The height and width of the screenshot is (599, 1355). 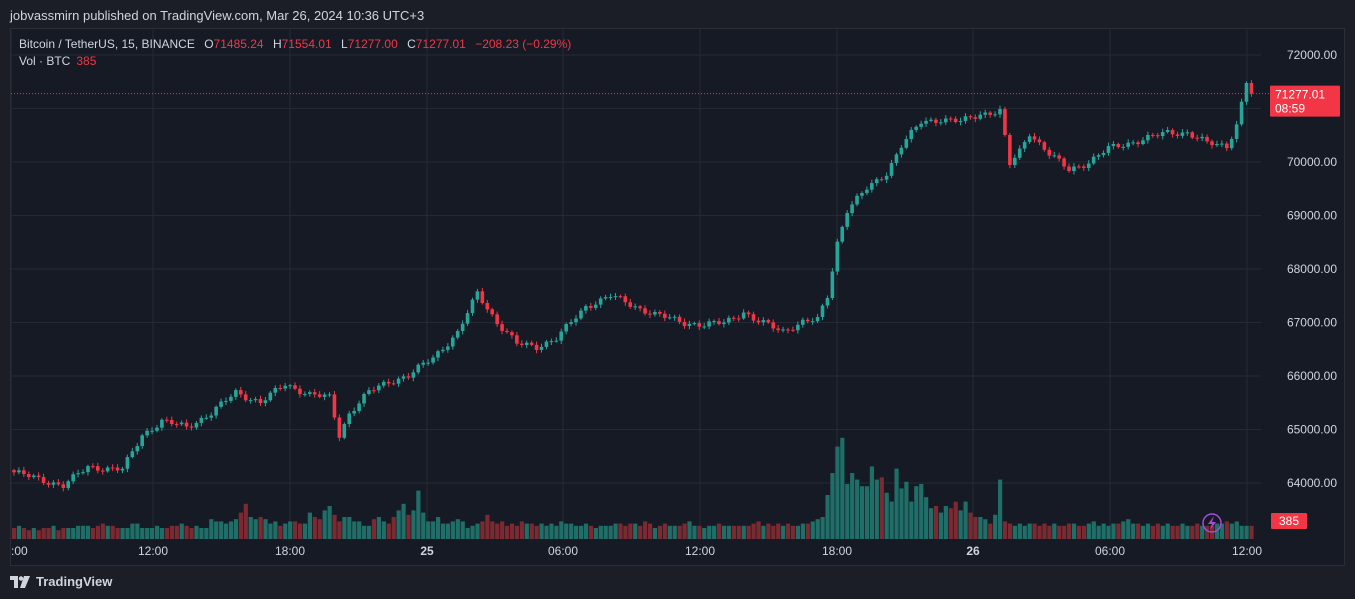 I want to click on lightning-icon, so click(x=1212, y=523).